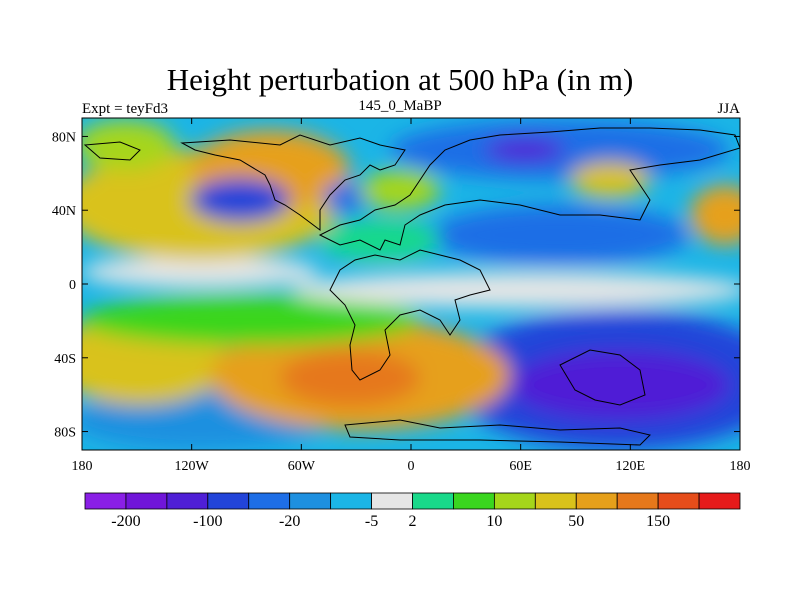  I want to click on negative-region-asia, so click(560, 235).